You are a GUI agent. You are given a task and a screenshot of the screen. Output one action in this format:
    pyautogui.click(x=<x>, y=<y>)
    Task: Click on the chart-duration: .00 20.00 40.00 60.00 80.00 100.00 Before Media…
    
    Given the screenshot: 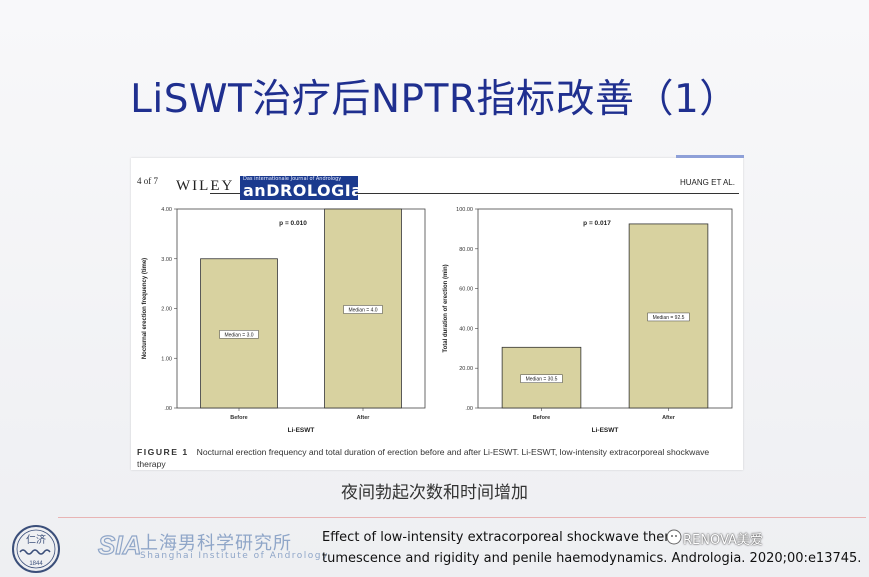 What is the action you would take?
    pyautogui.click(x=588, y=320)
    